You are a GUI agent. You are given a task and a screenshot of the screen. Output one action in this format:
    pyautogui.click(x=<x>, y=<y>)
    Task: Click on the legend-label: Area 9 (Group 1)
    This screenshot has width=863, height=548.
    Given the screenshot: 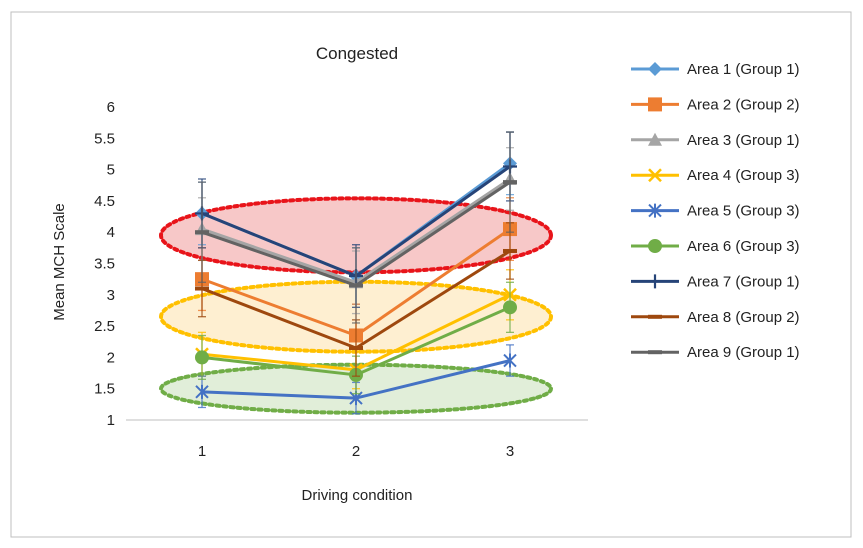 What is the action you would take?
    pyautogui.click(x=743, y=352)
    